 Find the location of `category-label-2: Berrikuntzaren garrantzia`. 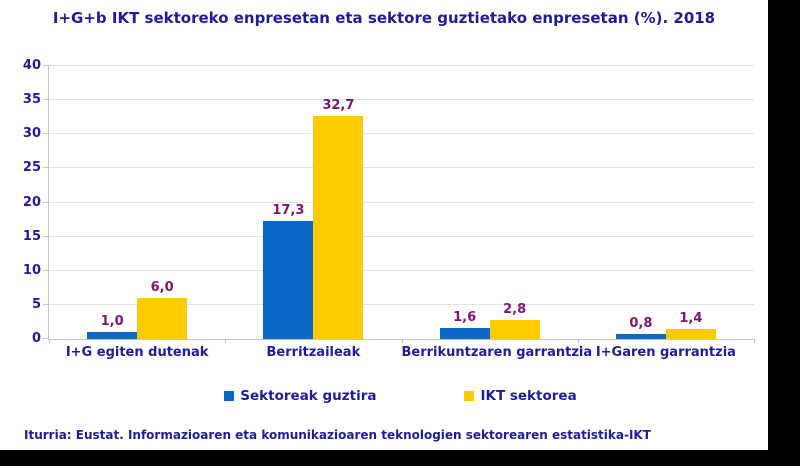

category-label-2: Berrikuntzaren garrantzia is located at coordinates (497, 352).